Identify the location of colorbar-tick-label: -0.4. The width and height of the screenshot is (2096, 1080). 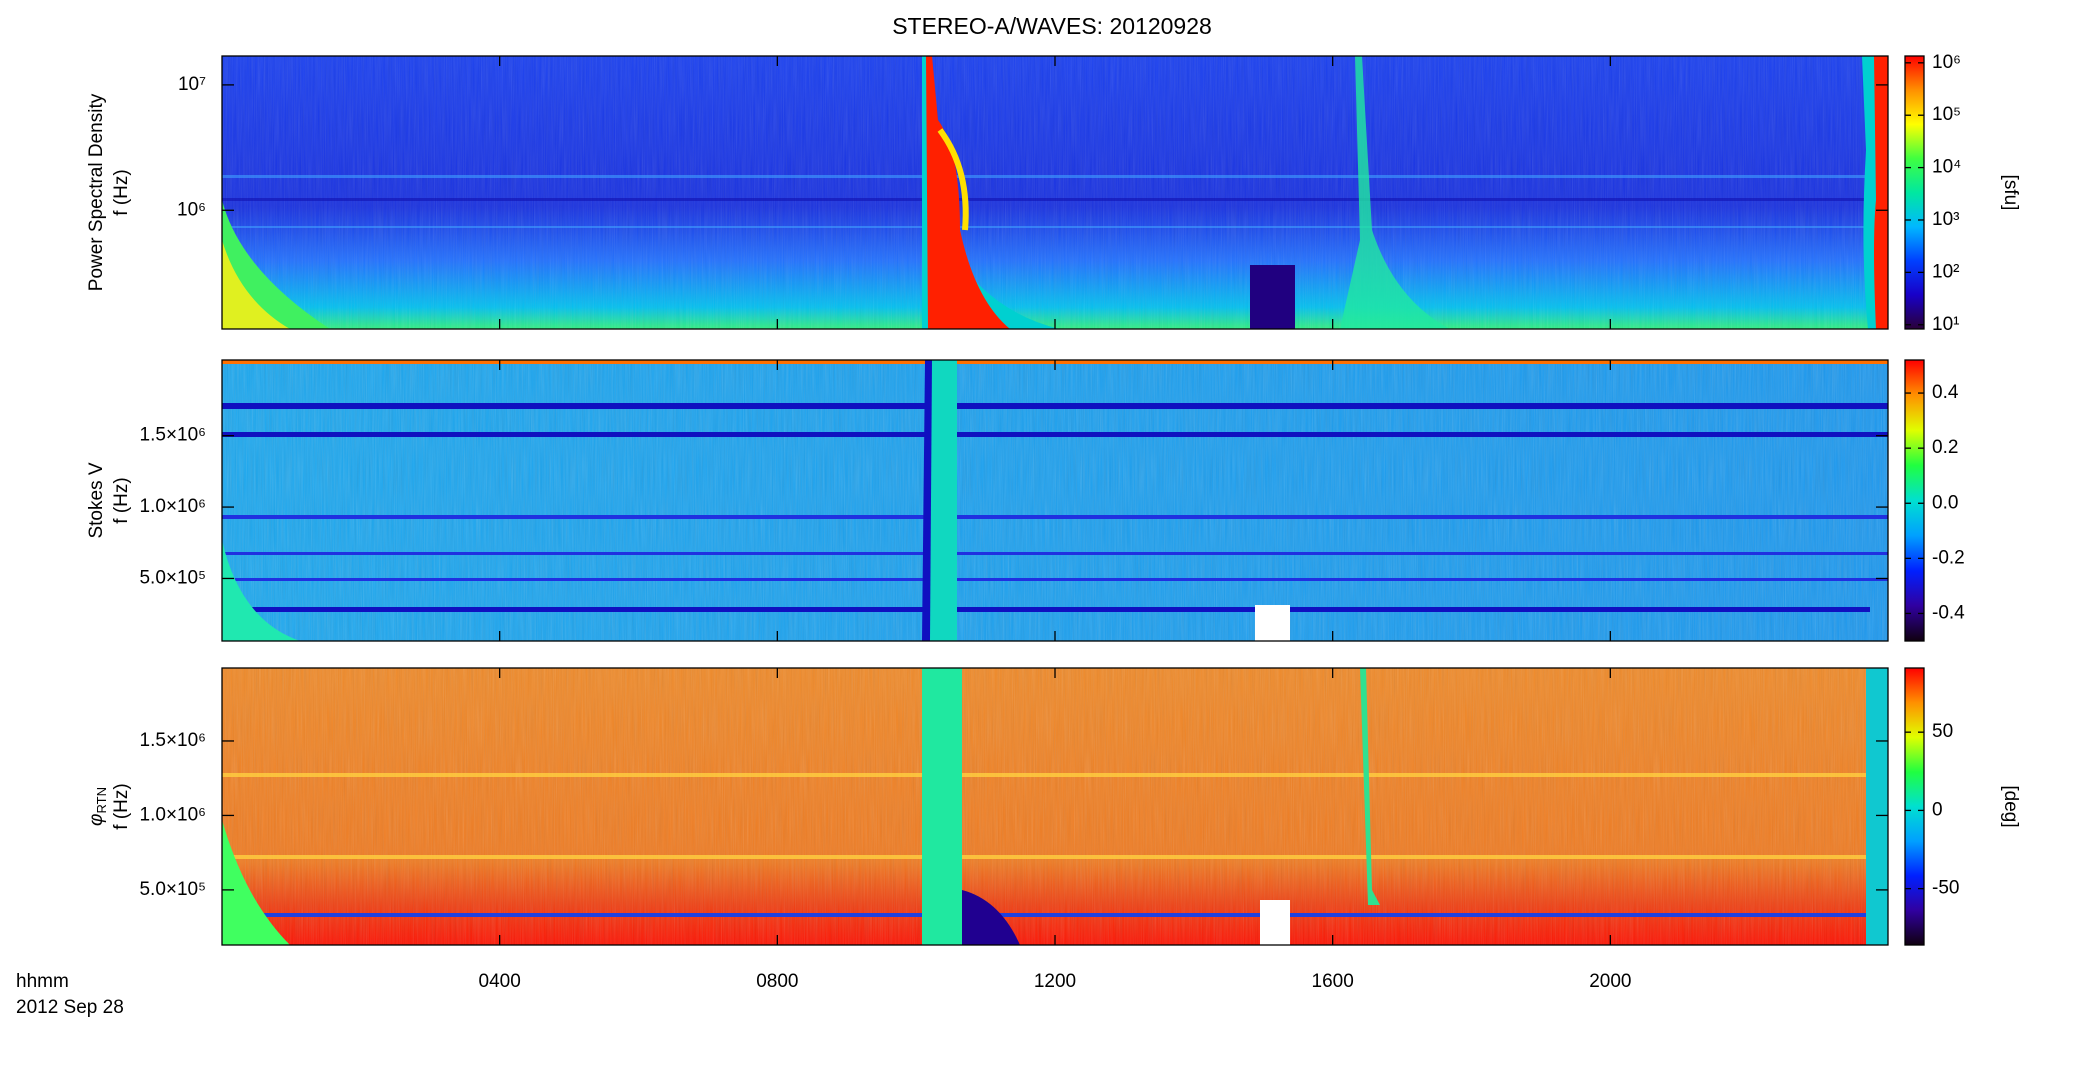
(1948, 612).